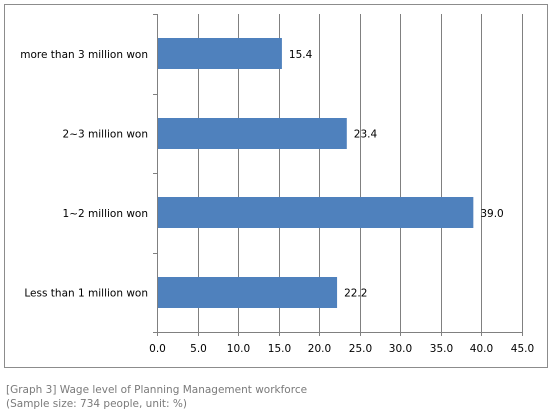  I want to click on x-tick-label: 10.0, so click(238, 349).